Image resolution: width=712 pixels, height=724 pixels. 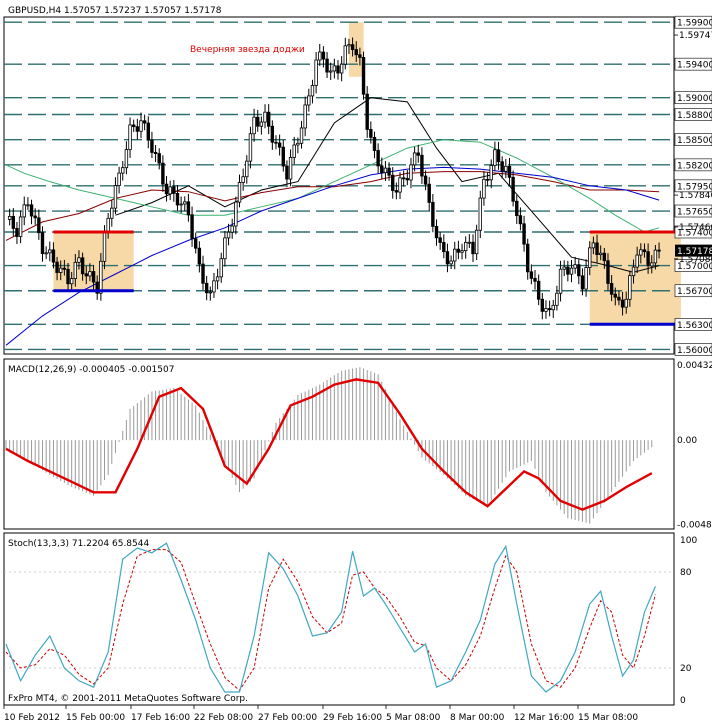 What do you see at coordinates (693, 250) in the screenshot?
I see `current-price-tag-bg` at bounding box center [693, 250].